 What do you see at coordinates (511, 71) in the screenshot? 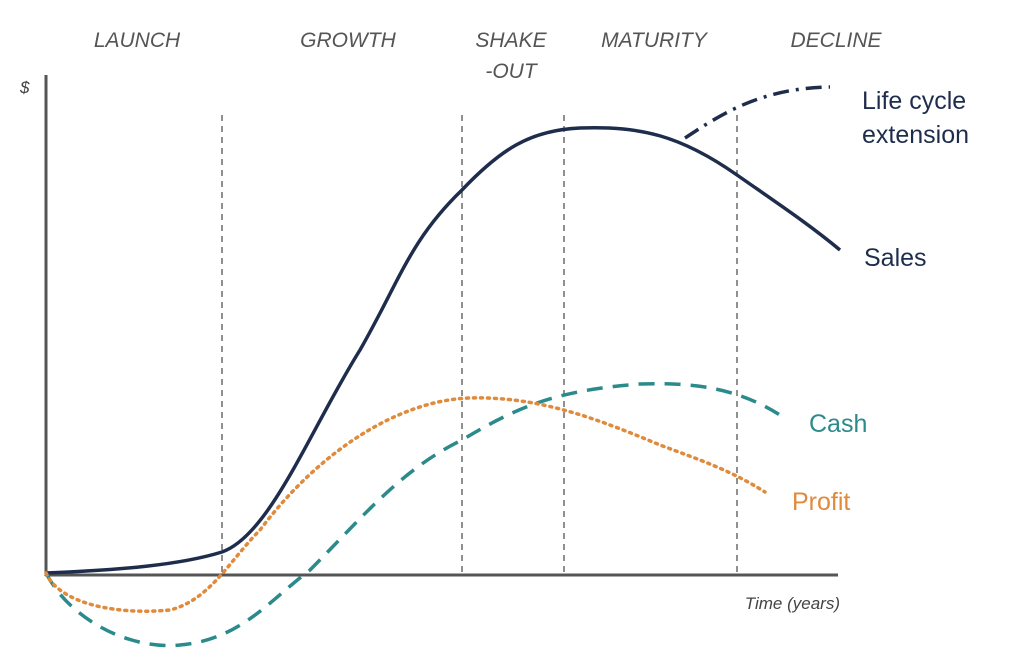
I see `stage-label: -OUT` at bounding box center [511, 71].